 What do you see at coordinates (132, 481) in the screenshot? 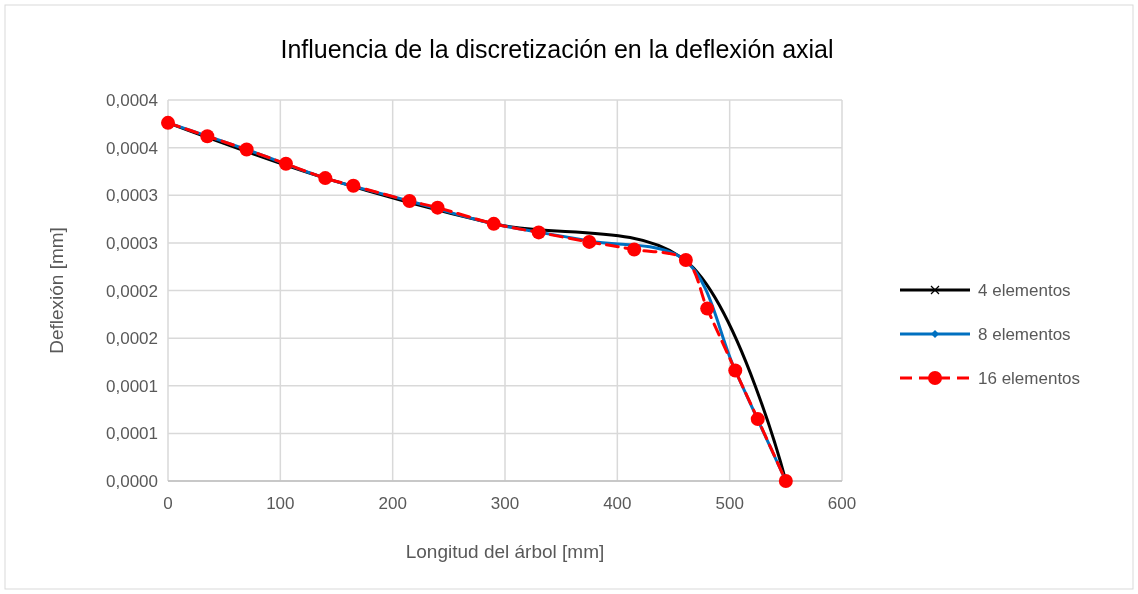
I see `y-tick-label: 0,0000` at bounding box center [132, 481].